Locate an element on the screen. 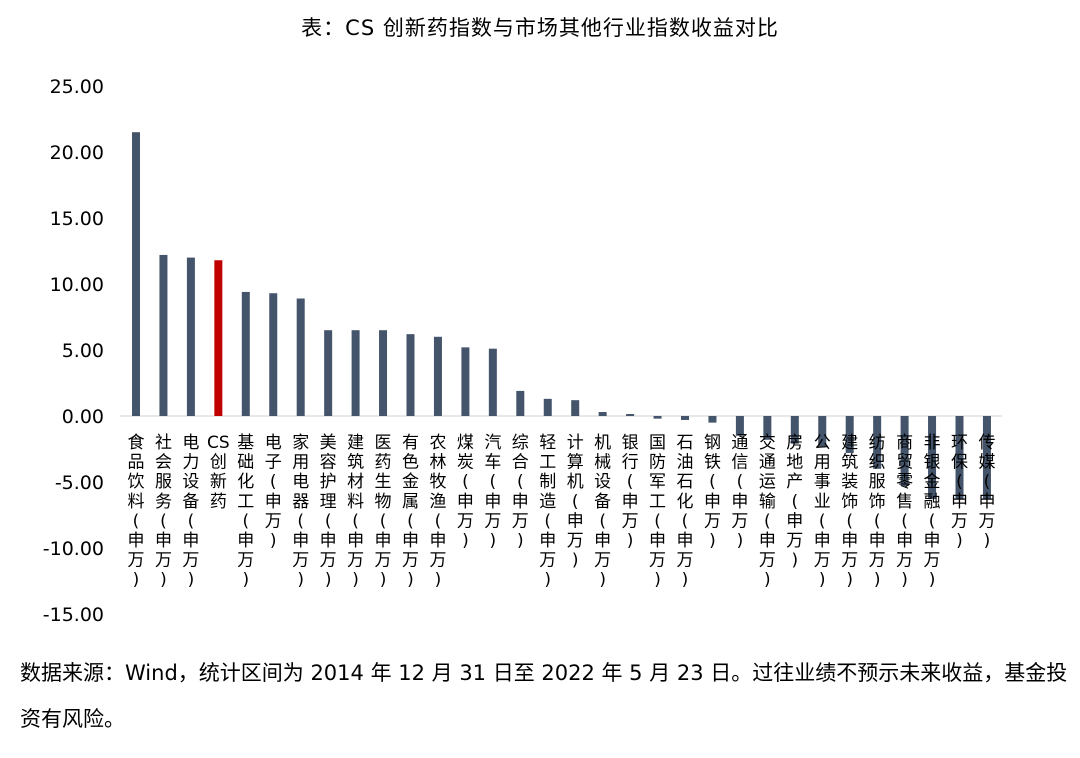 The image size is (1080, 758). x-tick-label: 交通运输(申万) is located at coordinates (767, 511).